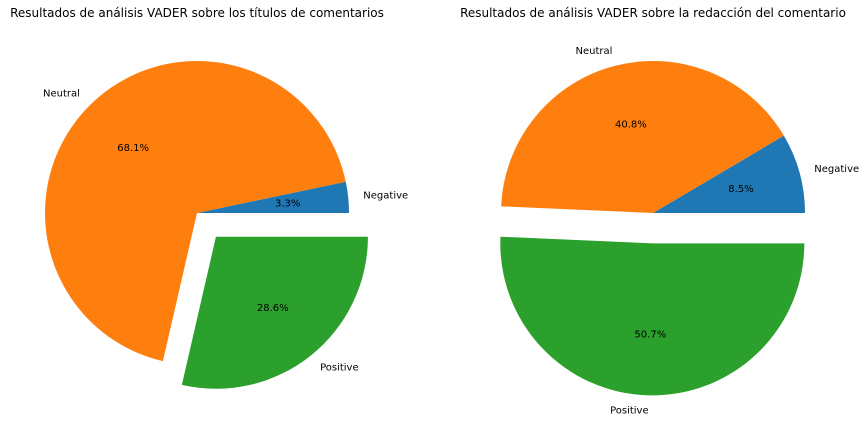  What do you see at coordinates (650, 335) in the screenshot?
I see `pie-percent-label: 50.7%` at bounding box center [650, 335].